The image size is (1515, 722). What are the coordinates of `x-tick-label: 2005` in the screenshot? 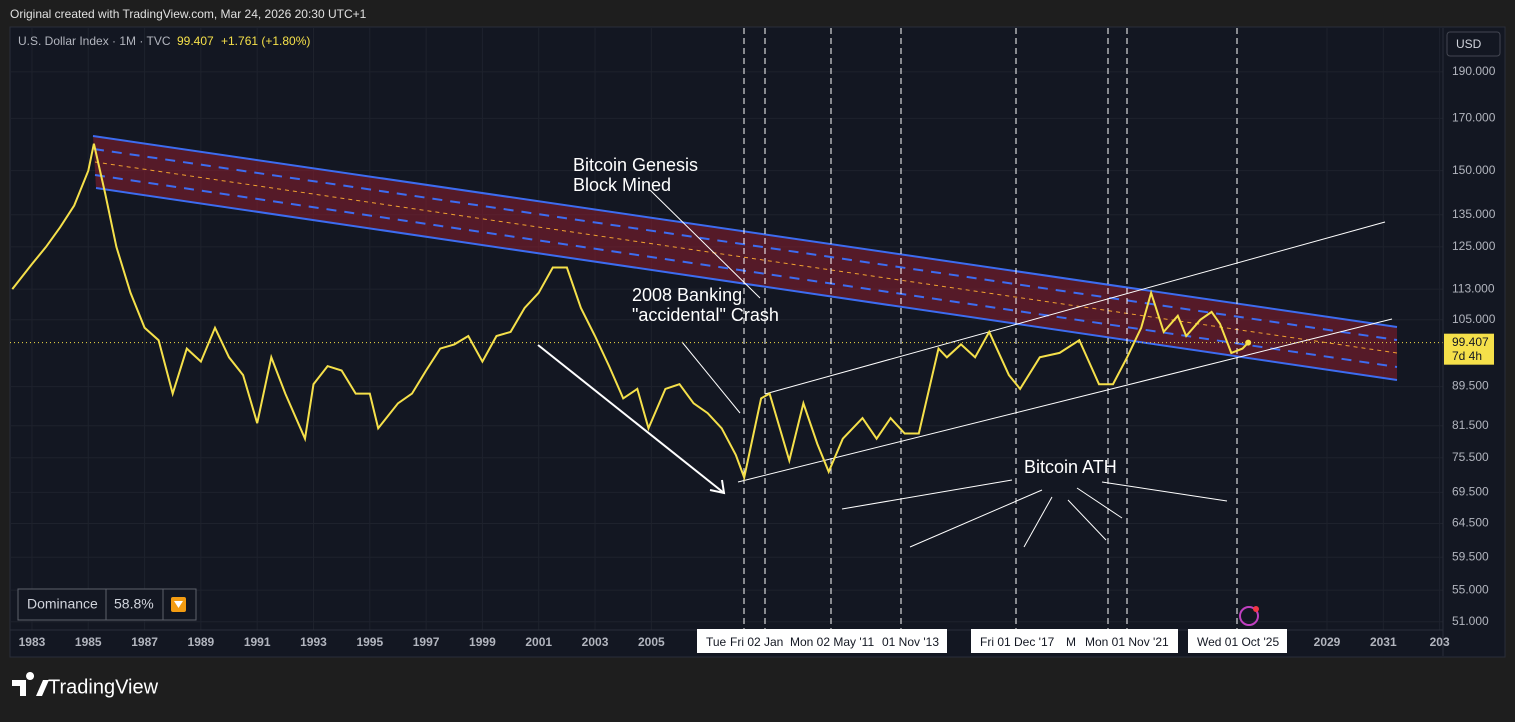 It's located at (651, 642).